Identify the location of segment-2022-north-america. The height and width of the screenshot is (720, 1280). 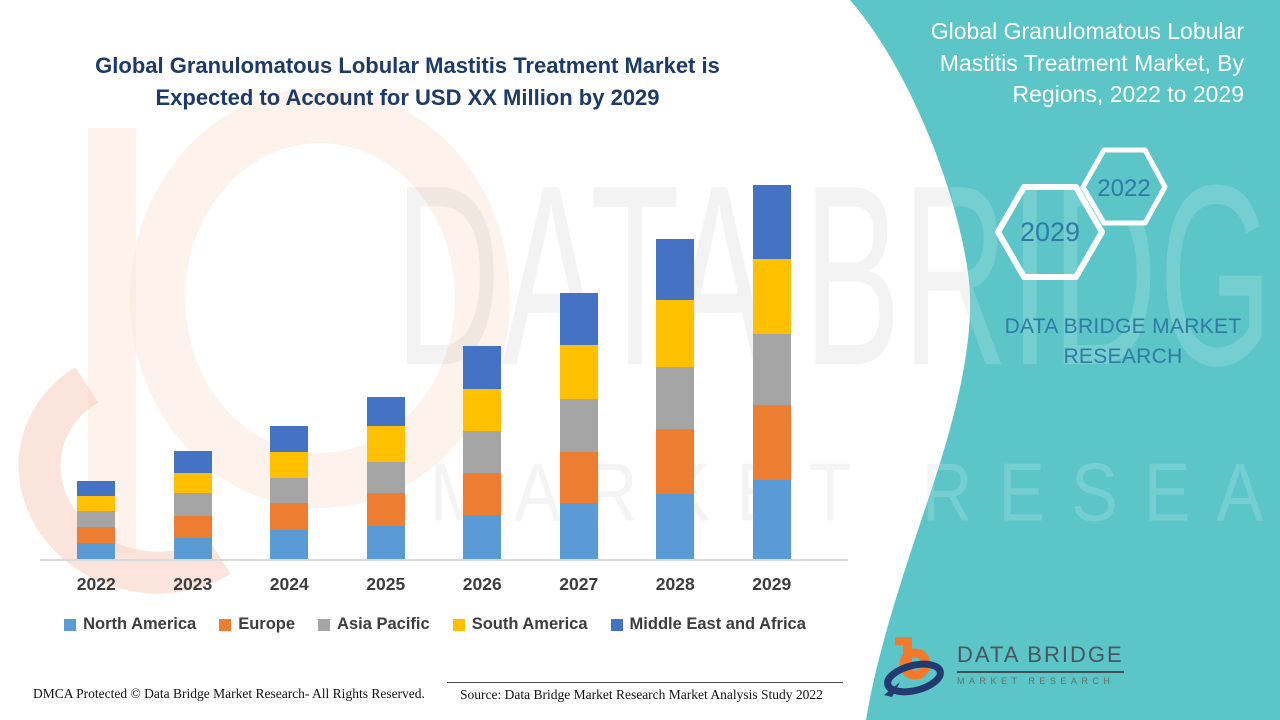
(96, 551).